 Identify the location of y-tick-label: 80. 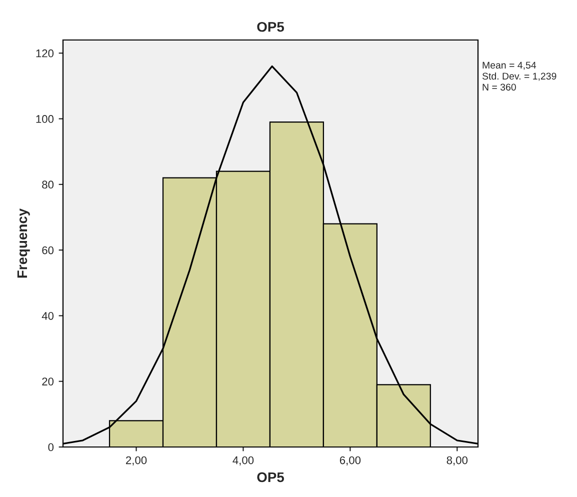
(48, 184).